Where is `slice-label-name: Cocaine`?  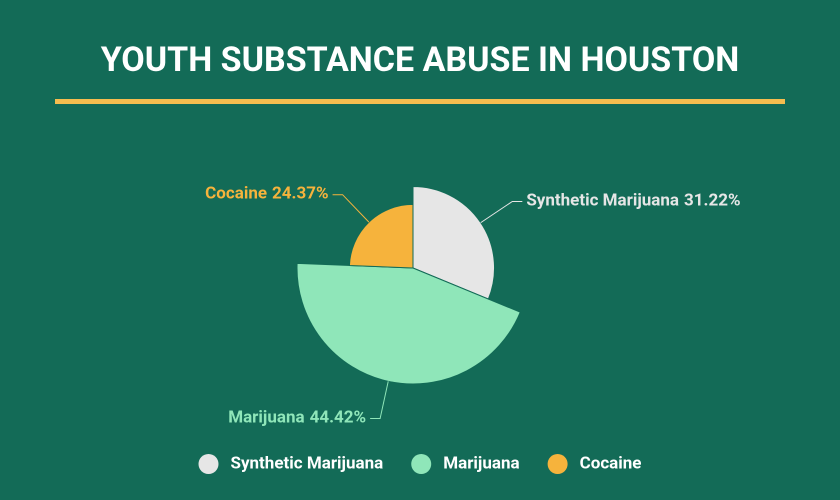
slice-label-name: Cocaine is located at coordinates (236, 194).